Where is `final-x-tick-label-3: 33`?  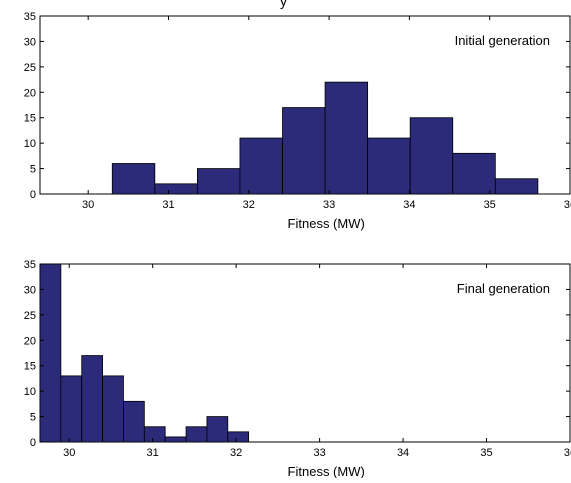
final-x-tick-label-3: 33 is located at coordinates (319, 453).